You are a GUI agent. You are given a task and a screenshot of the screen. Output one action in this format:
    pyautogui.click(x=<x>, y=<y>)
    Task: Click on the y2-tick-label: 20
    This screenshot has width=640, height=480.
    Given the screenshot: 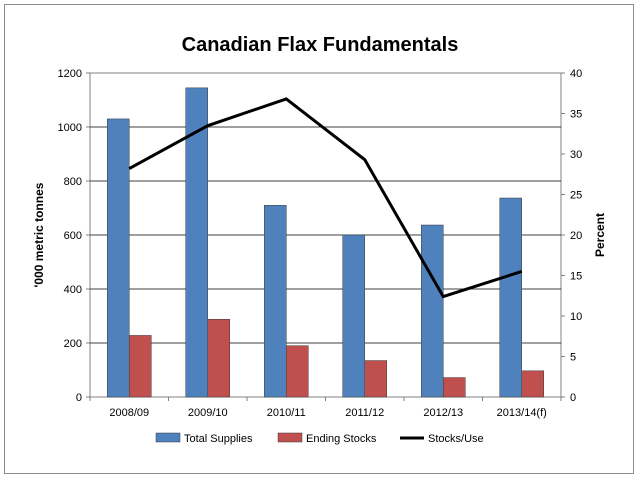 What is the action you would take?
    pyautogui.click(x=576, y=236)
    